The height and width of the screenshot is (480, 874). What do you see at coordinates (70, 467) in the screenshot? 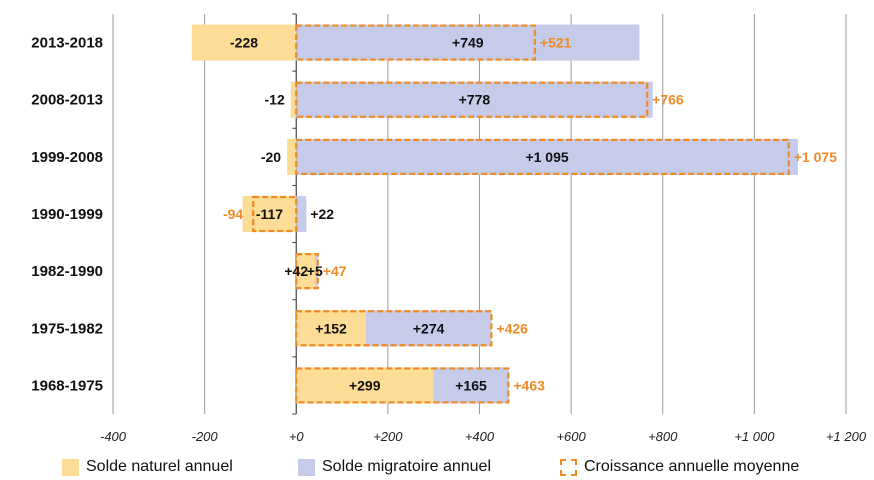
I see `legend-swatch-natural` at bounding box center [70, 467].